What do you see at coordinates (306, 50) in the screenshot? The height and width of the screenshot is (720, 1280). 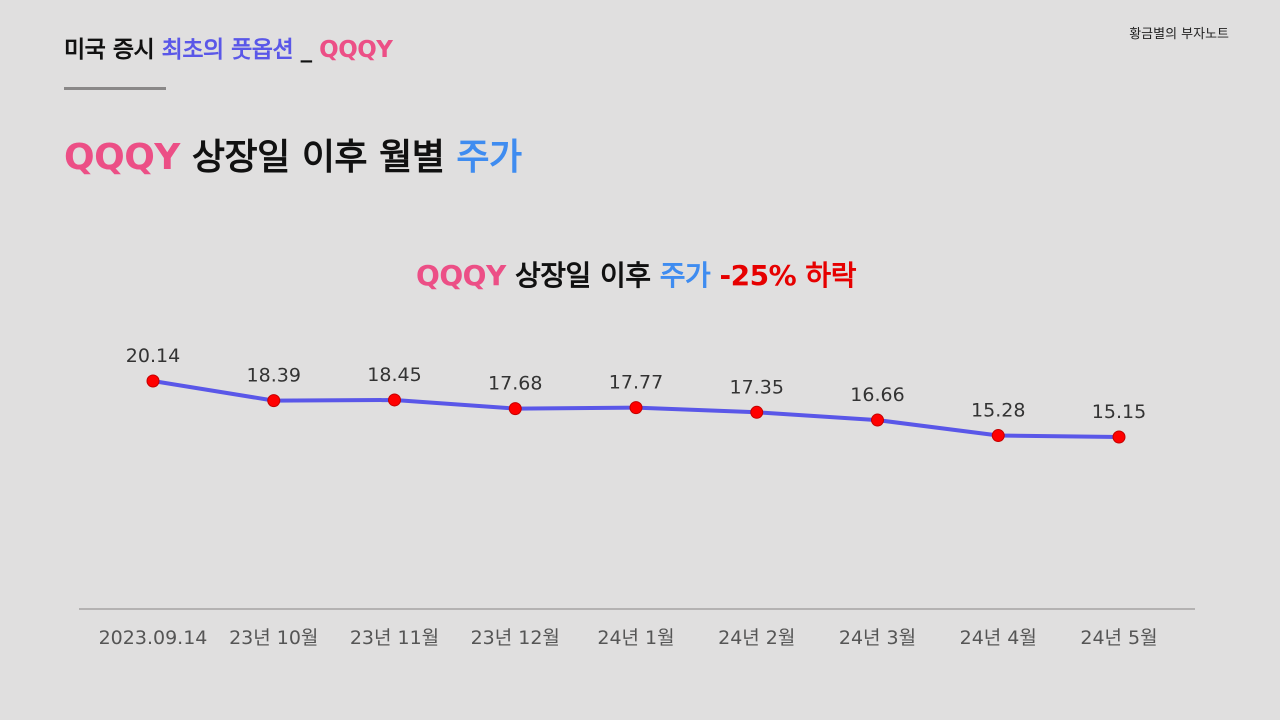 I see `header-title-part3: _` at bounding box center [306, 50].